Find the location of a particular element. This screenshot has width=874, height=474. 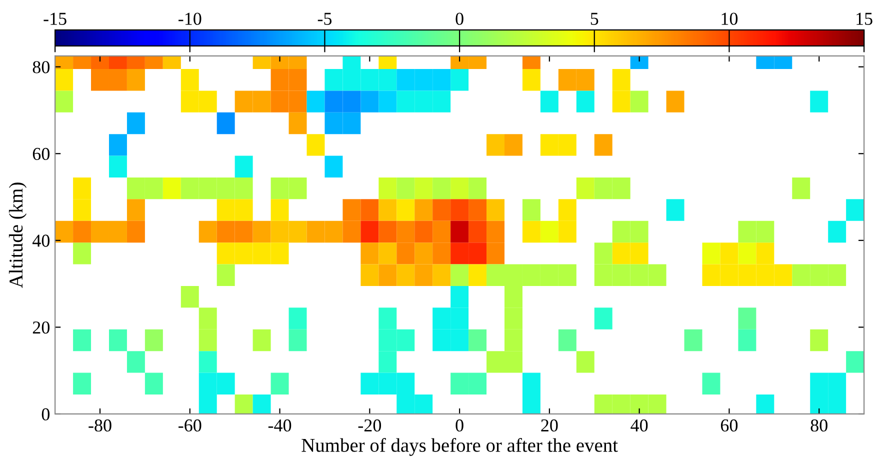

color-bar-label: -5 is located at coordinates (325, 18).